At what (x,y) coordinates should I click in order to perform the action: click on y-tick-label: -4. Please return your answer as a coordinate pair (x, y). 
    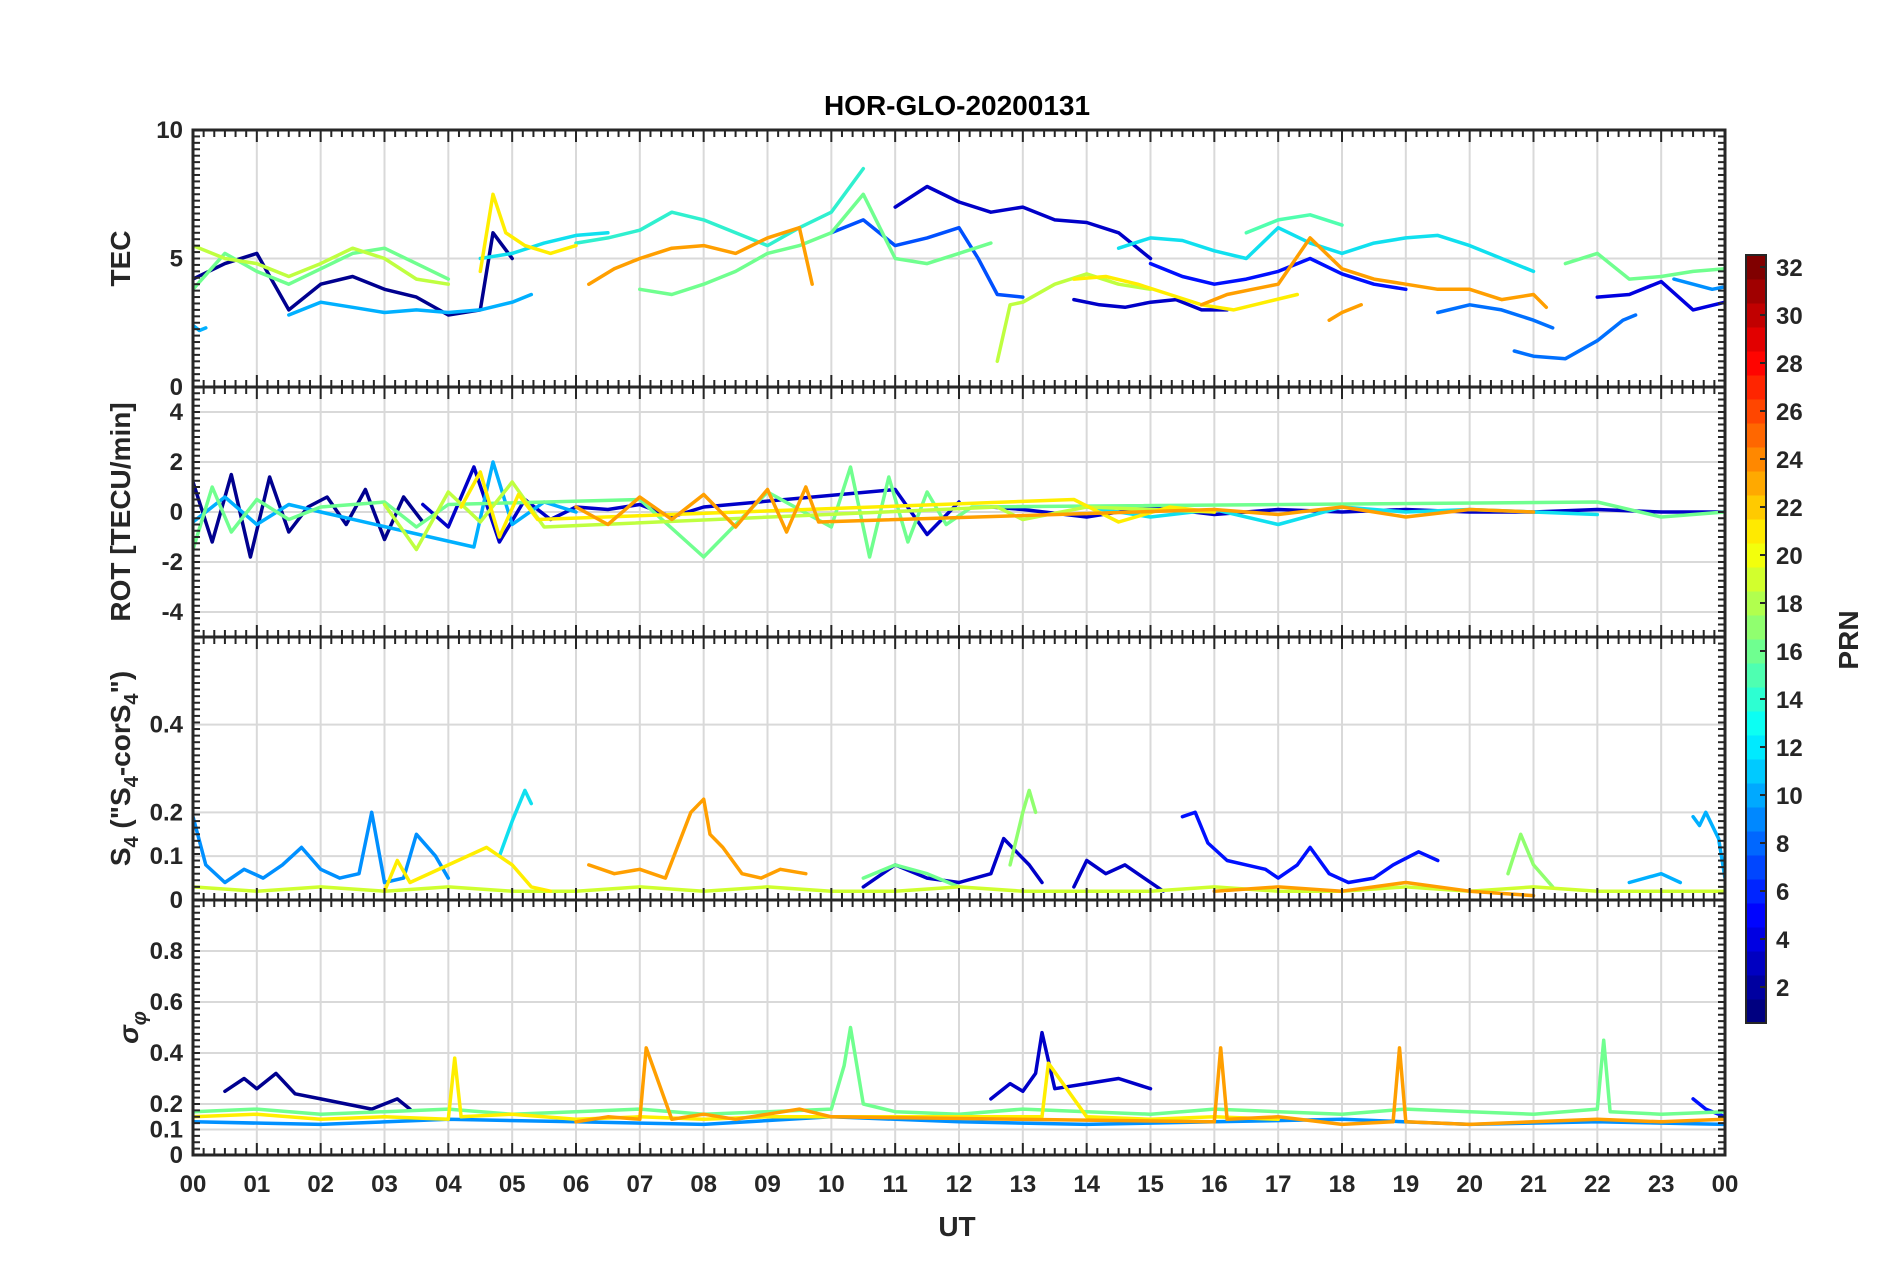
    Looking at the image, I should click on (173, 612).